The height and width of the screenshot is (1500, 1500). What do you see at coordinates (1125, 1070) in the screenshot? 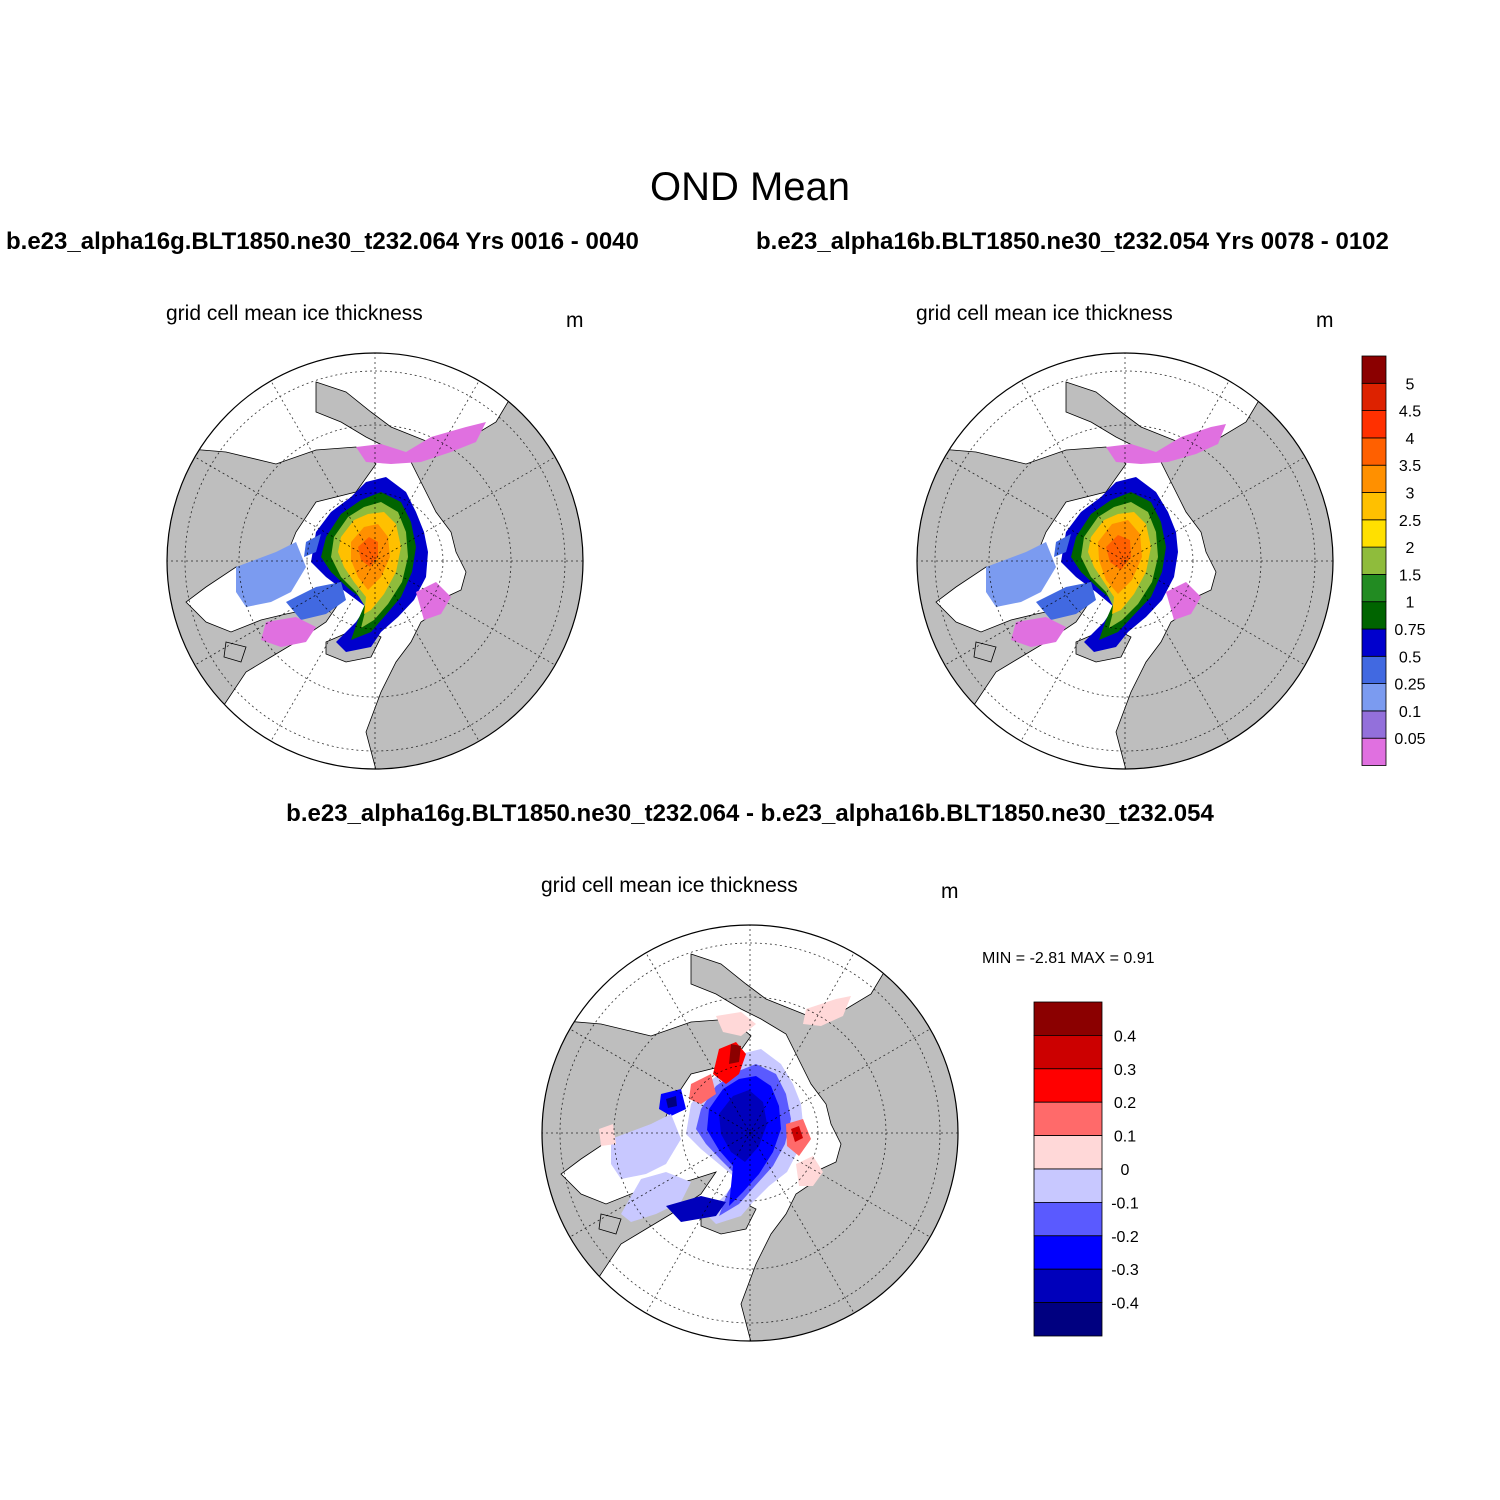
I see `colorbar-tick-label: 0.3` at bounding box center [1125, 1070].